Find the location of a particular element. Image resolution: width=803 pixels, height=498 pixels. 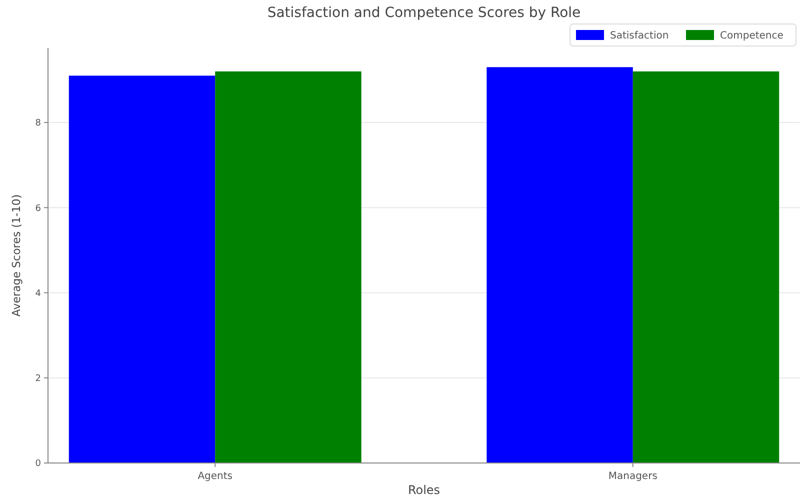

legend-label: Satisfaction is located at coordinates (639, 36).